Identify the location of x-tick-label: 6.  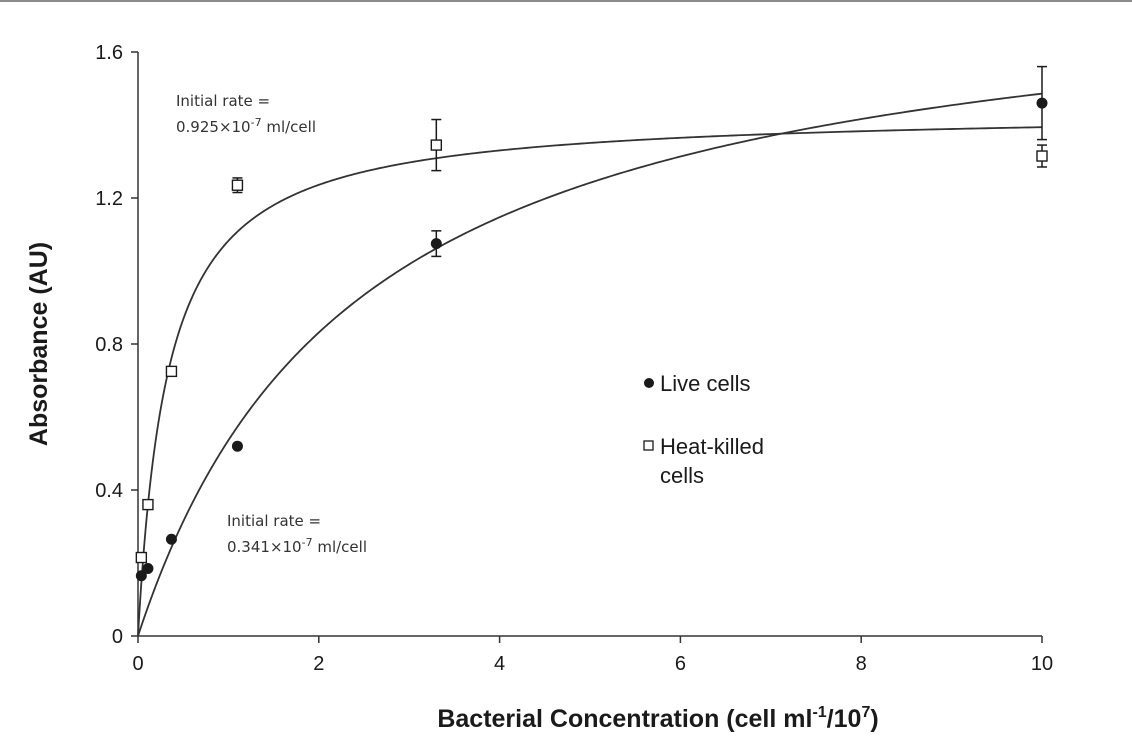
(680, 664).